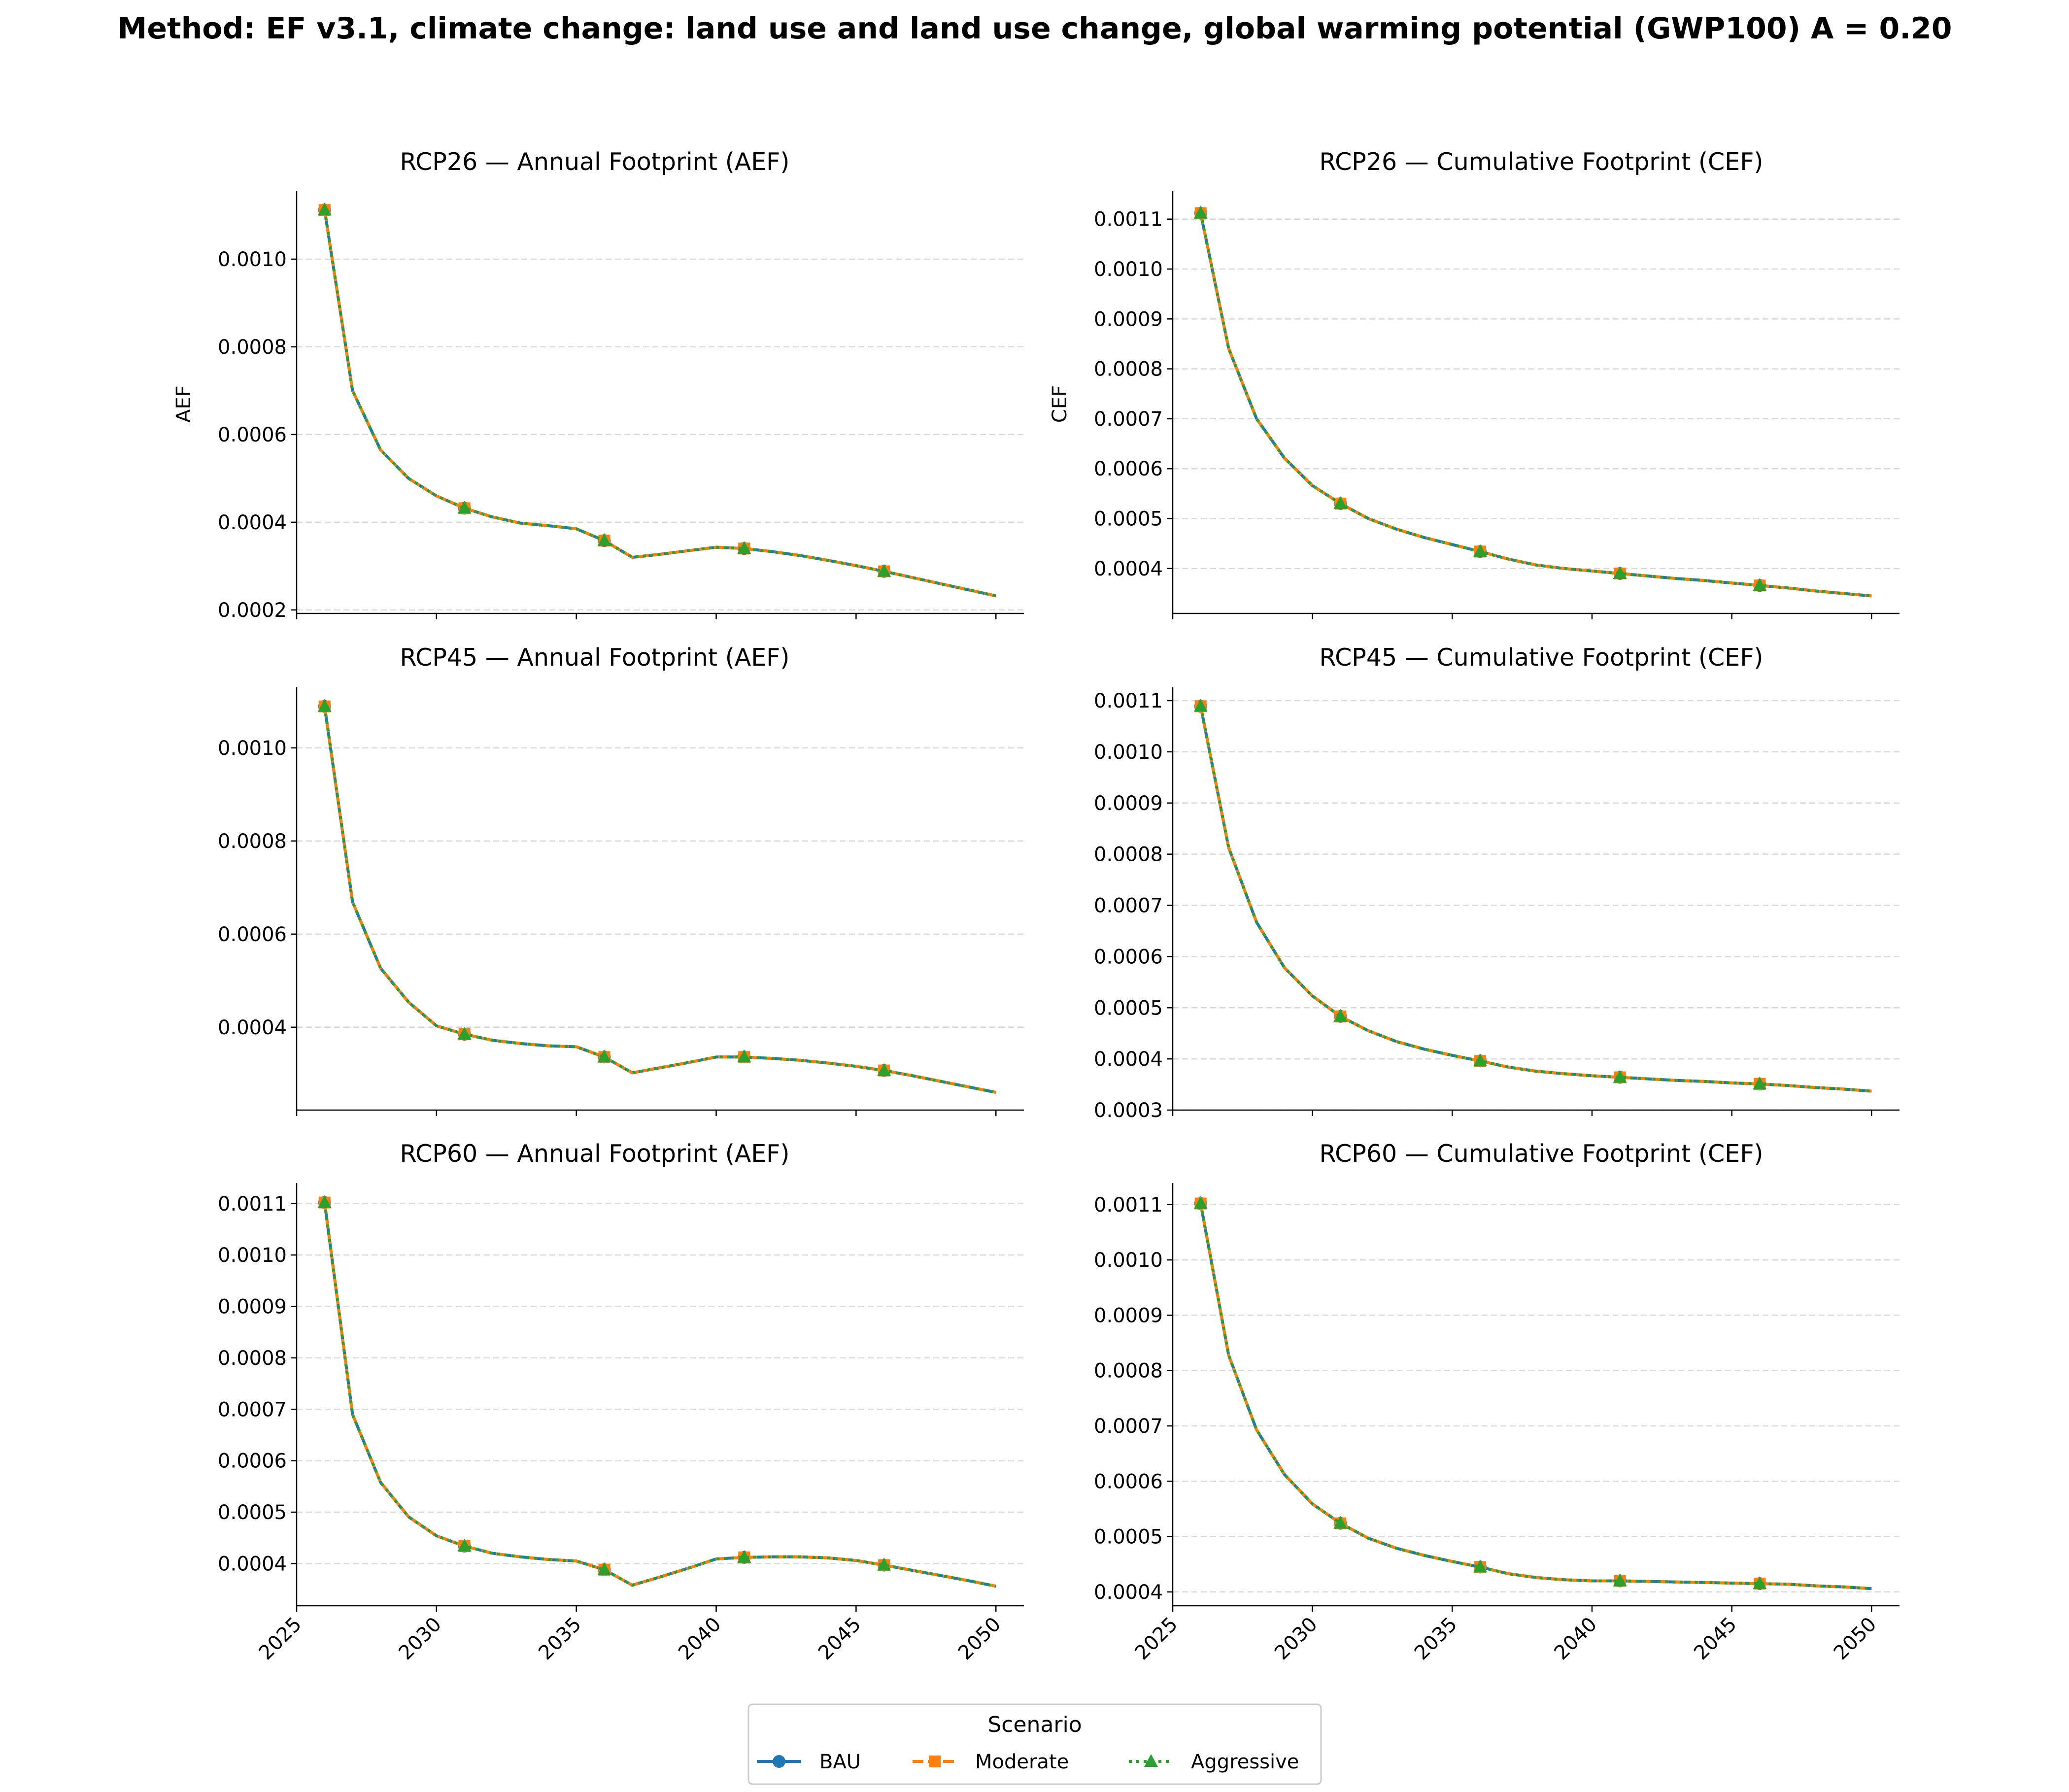 The height and width of the screenshot is (1792, 2069). I want to click on y-axis-label: AEF, so click(183, 404).